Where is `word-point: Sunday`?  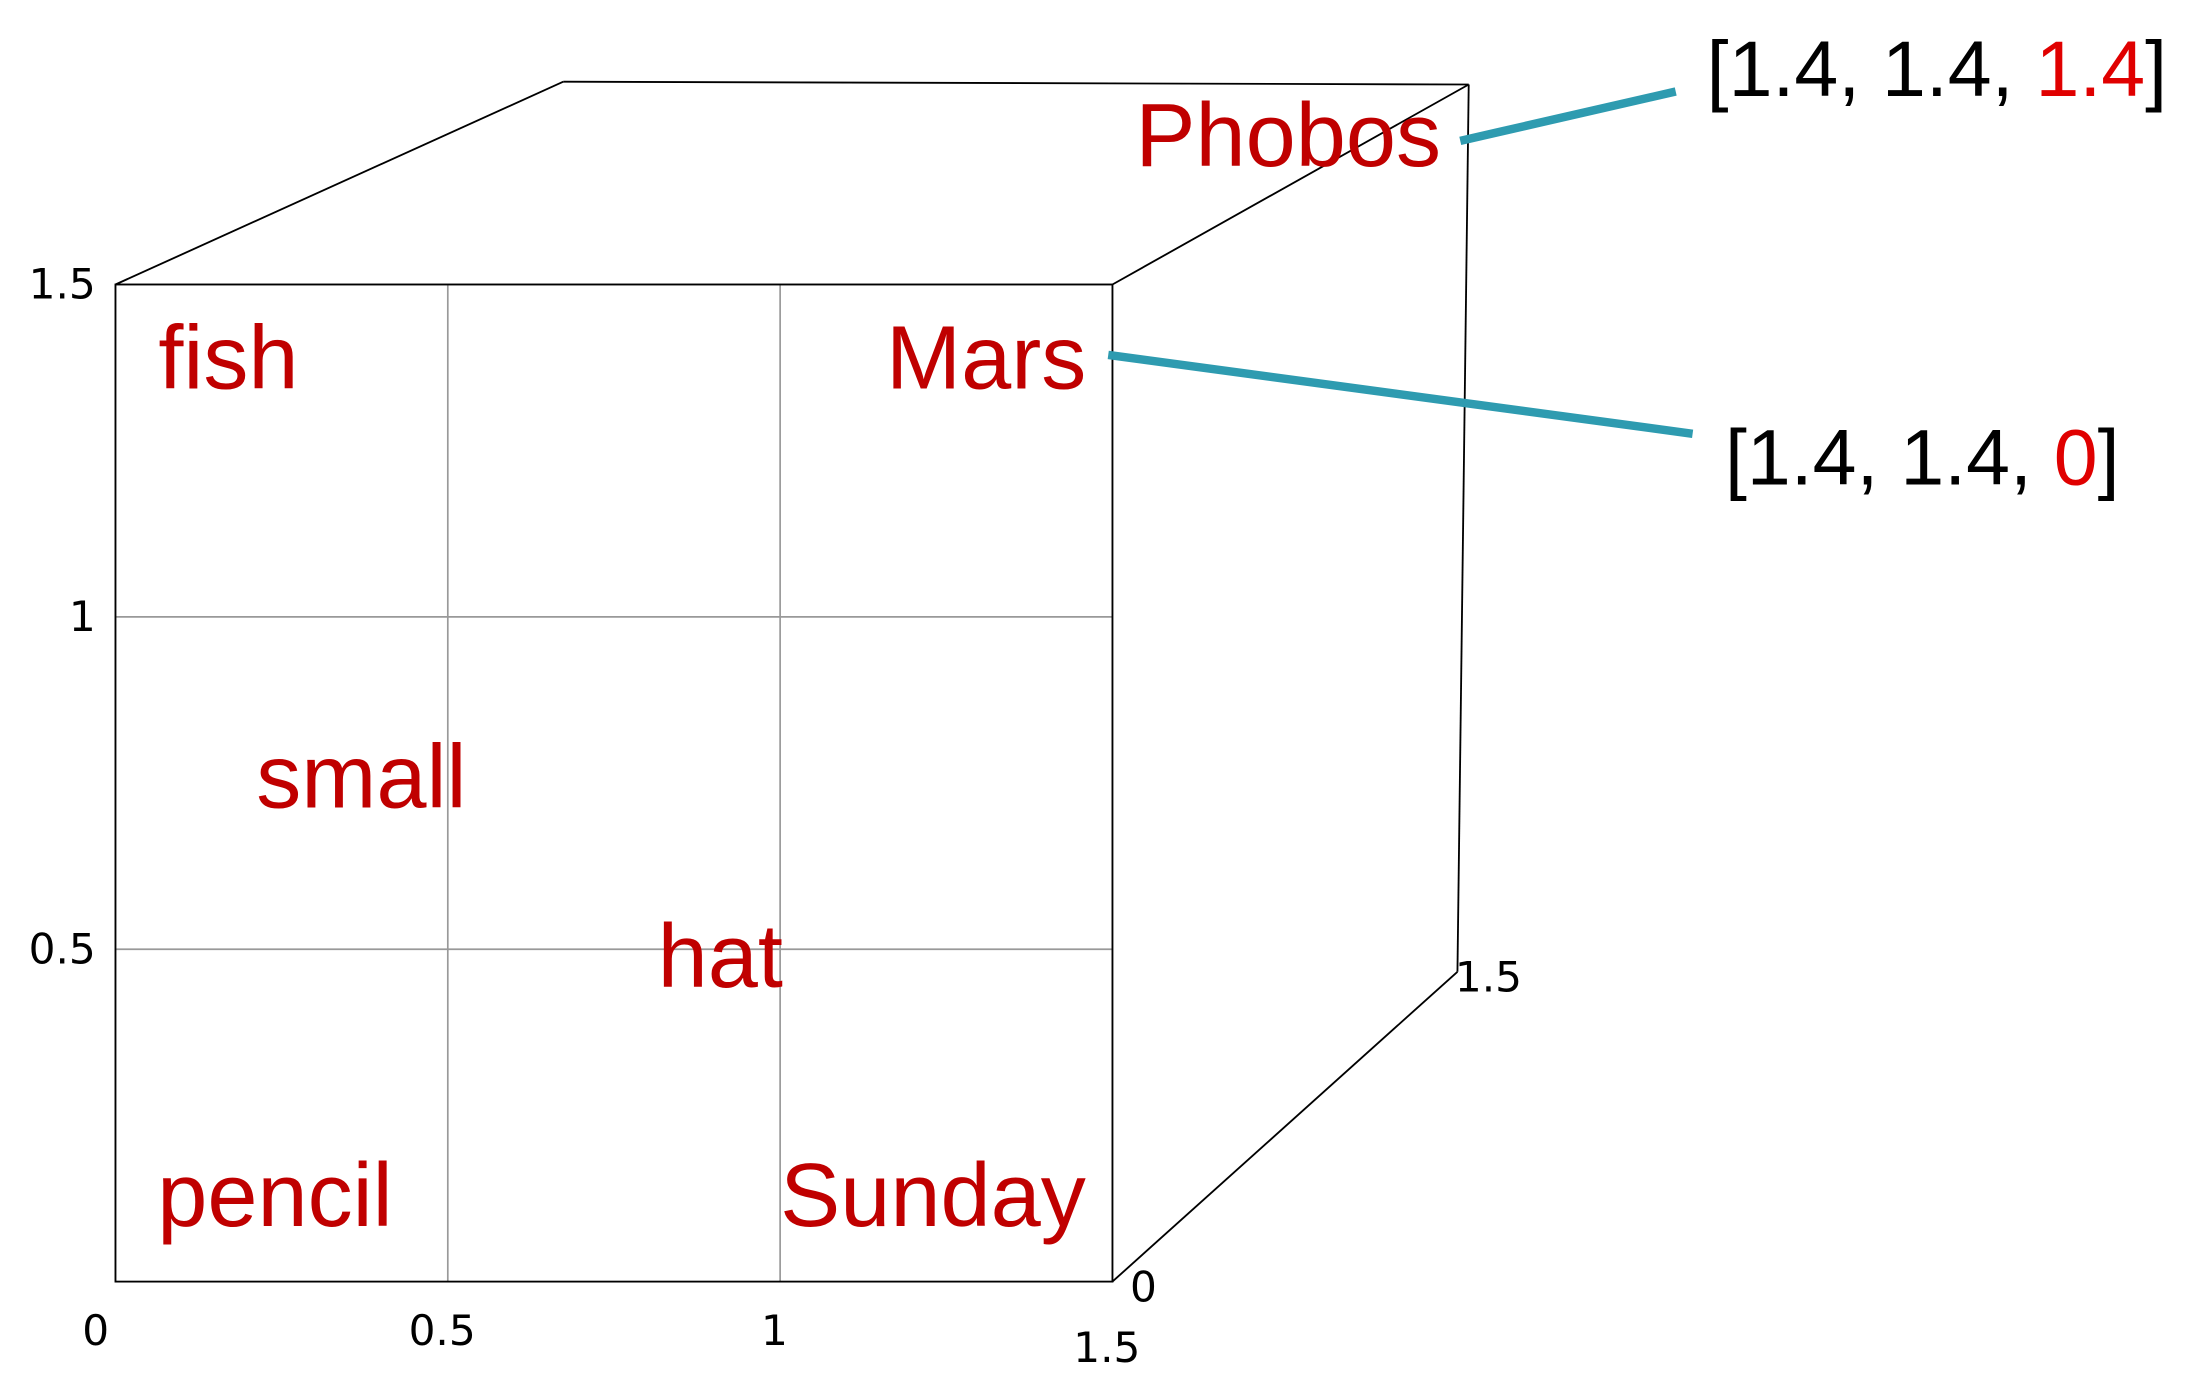 word-point: Sunday is located at coordinates (933, 1195).